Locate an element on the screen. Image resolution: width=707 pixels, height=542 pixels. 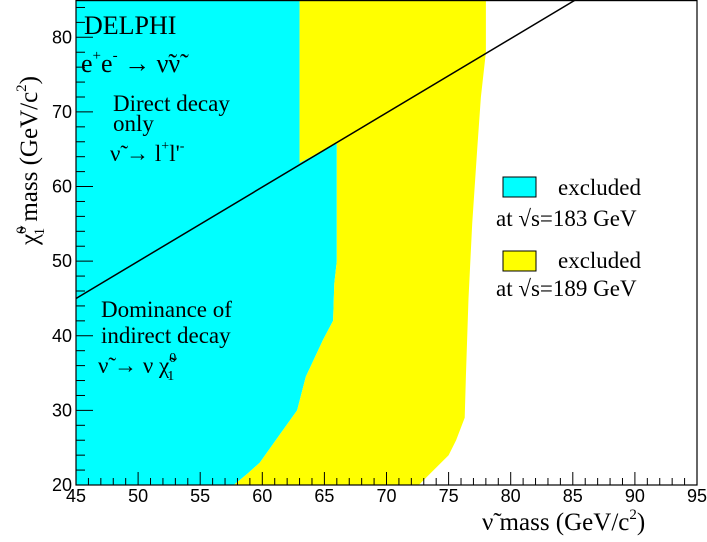
x-tick-label: 95 is located at coordinates (697, 496).